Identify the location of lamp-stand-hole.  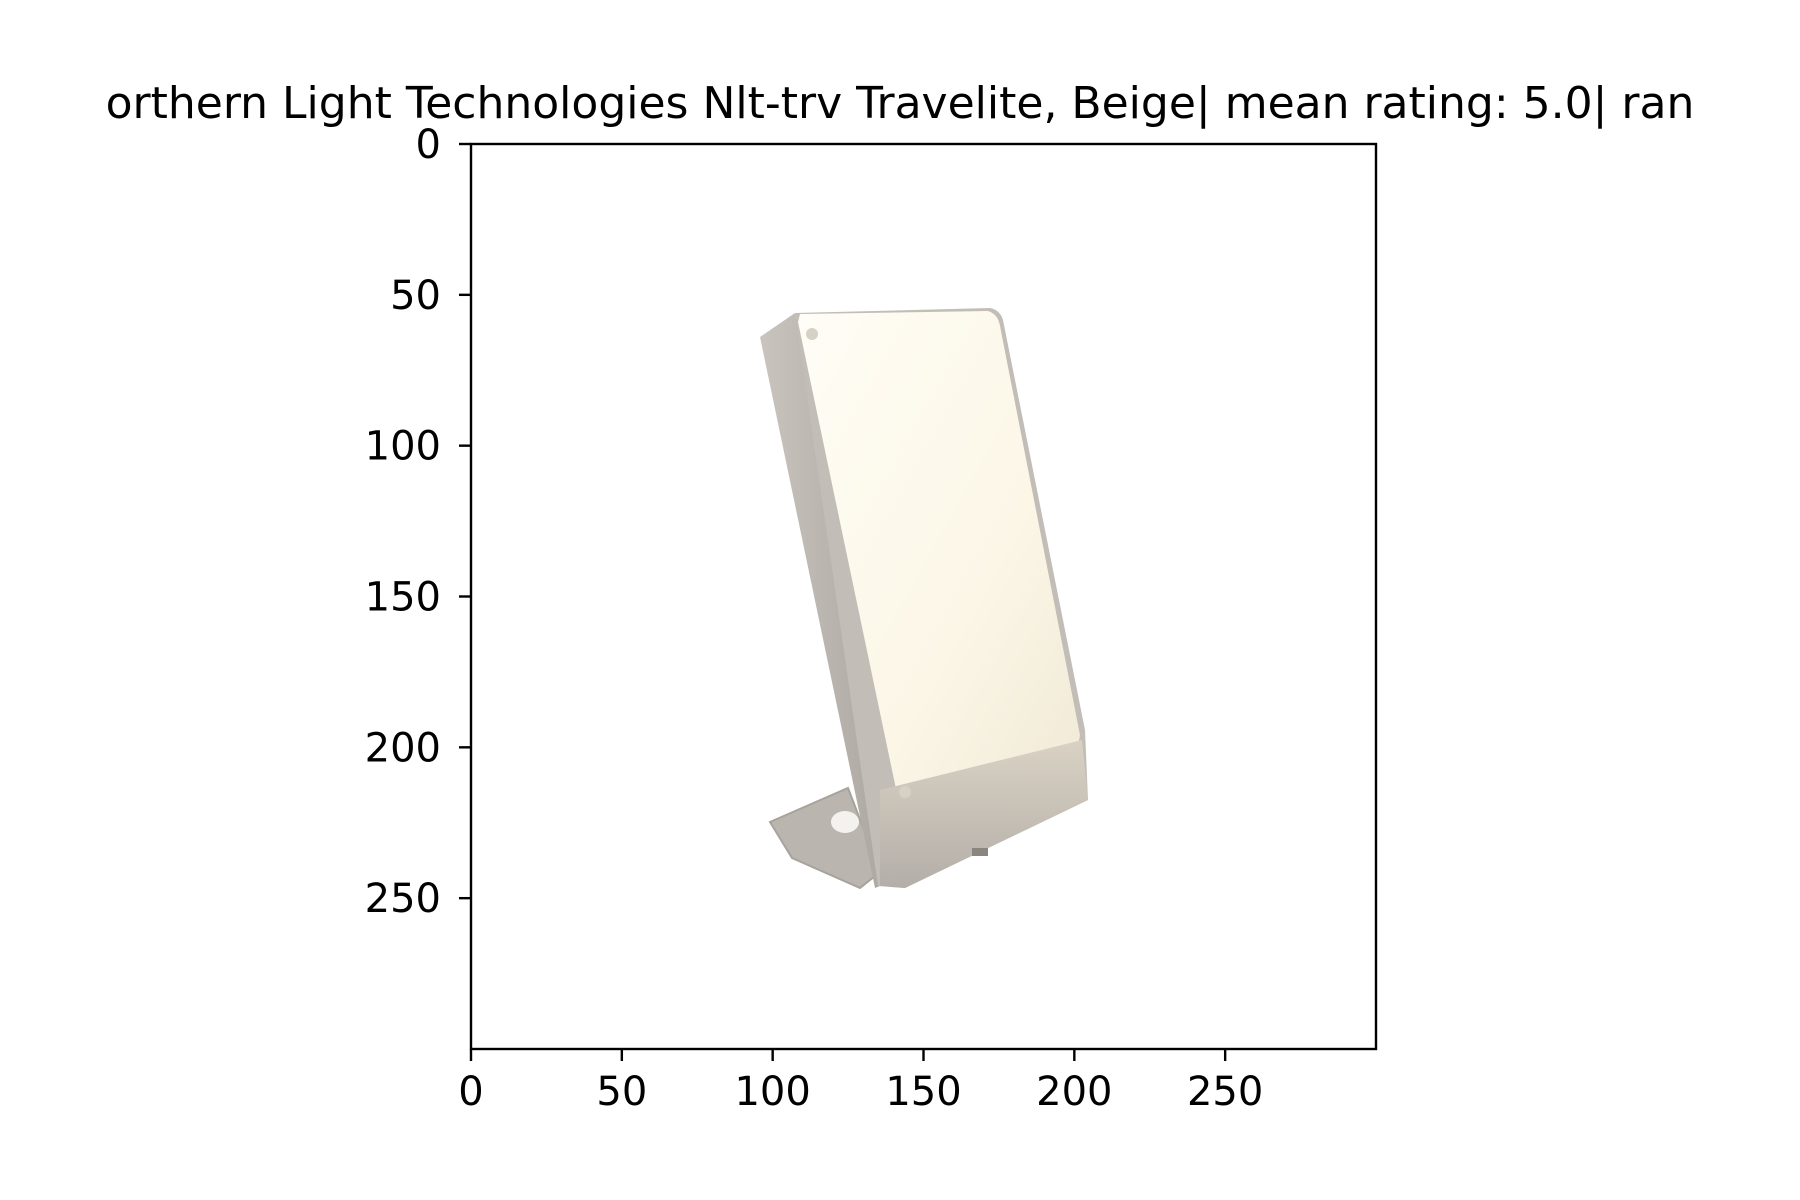
(845, 822).